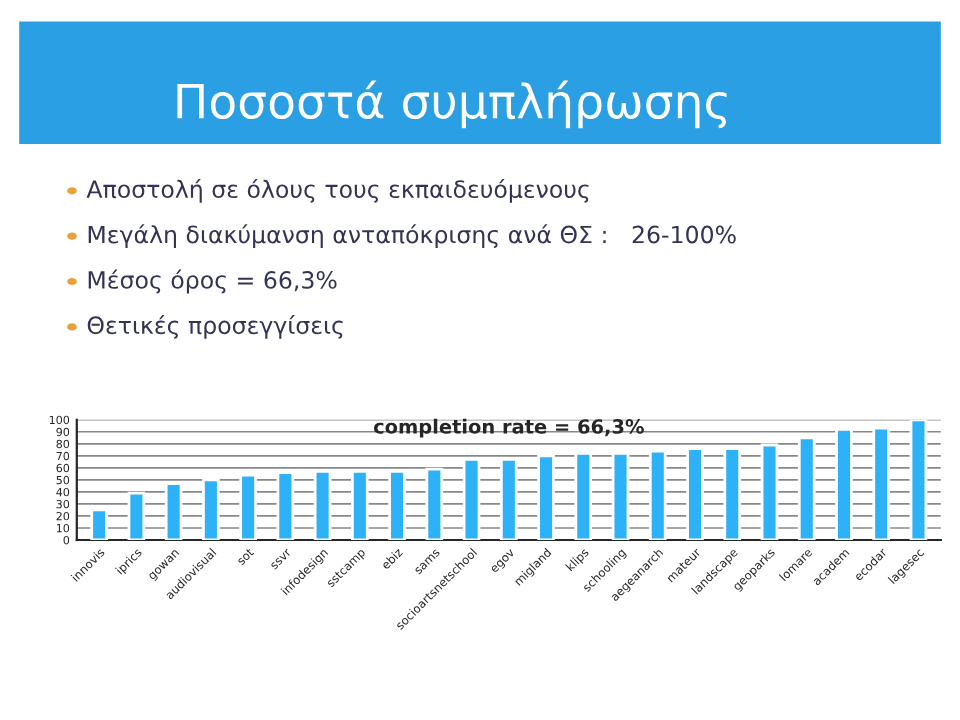 This screenshot has height=720, width=960. What do you see at coordinates (452, 104) in the screenshot?
I see `chart-title: Ποσοστά συμπλήρωσης` at bounding box center [452, 104].